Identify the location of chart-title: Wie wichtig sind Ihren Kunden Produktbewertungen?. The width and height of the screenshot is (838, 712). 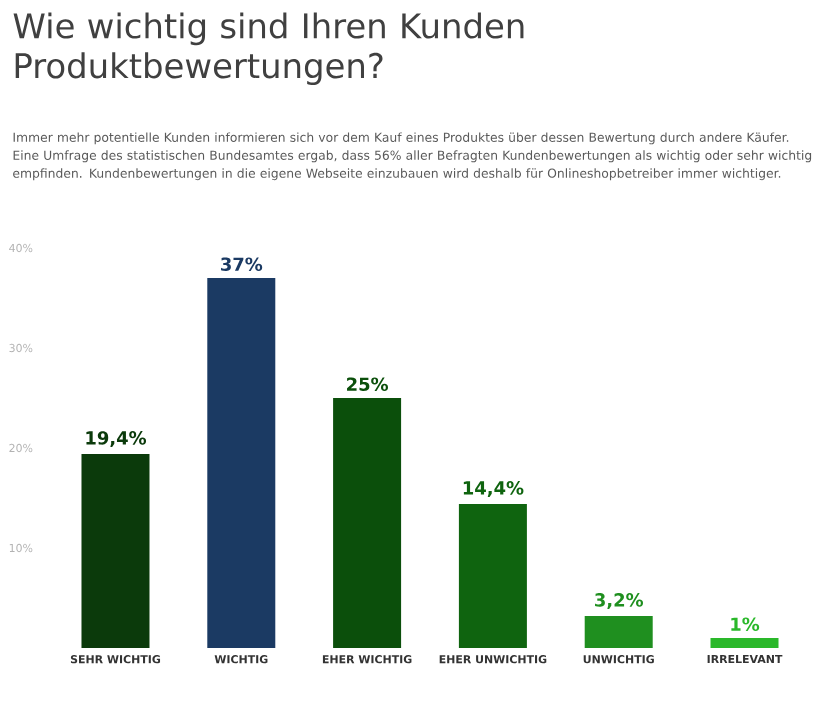
(268, 49).